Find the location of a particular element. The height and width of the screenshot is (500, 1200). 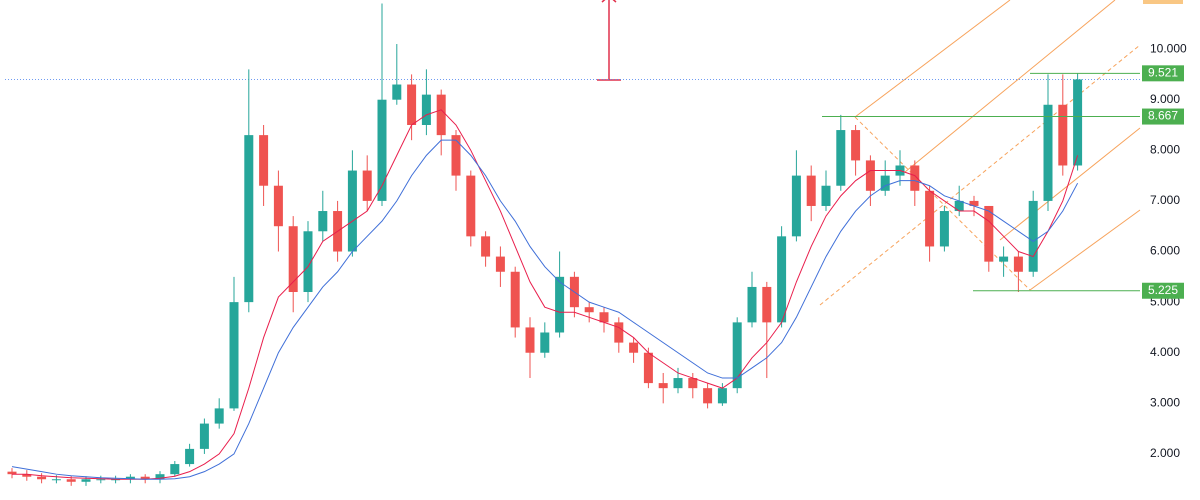

price-label: 5.225 is located at coordinates (1163, 290).